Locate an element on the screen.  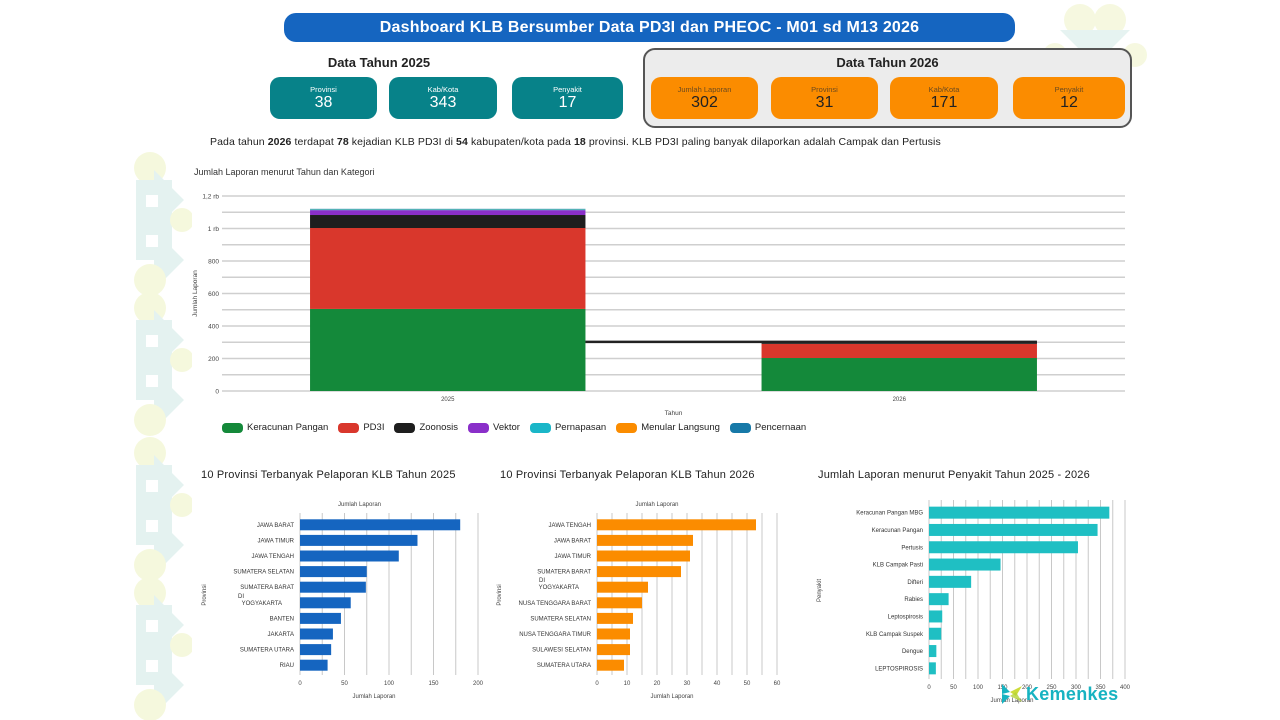
legend-label: PD3I is located at coordinates (374, 427).